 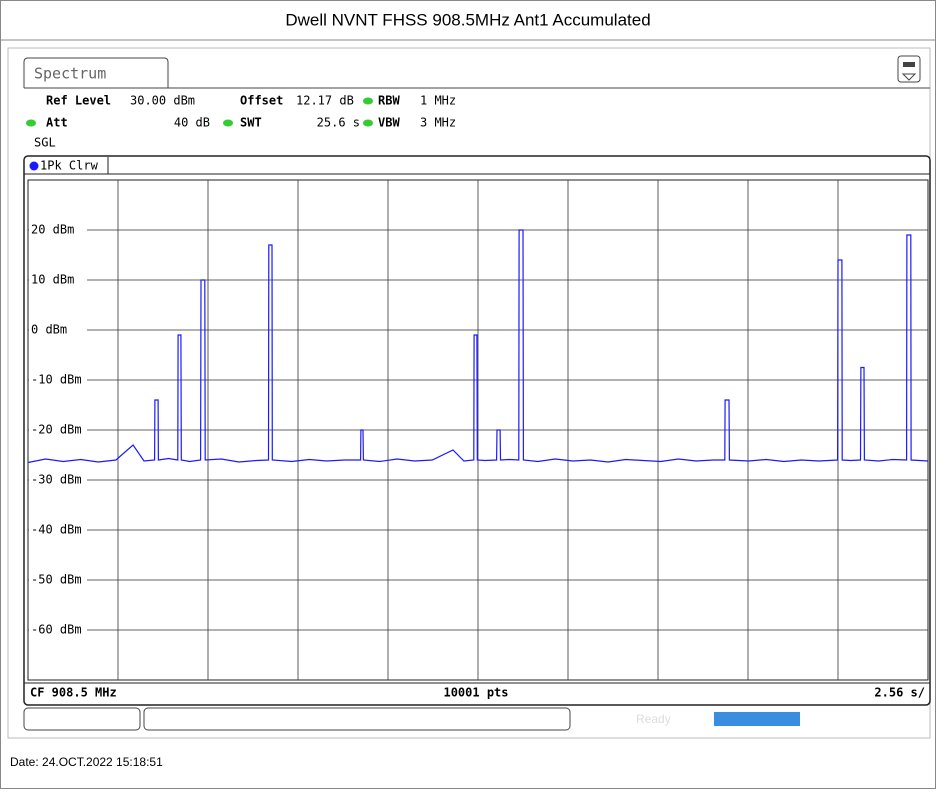 I want to click on y-tick-label: -40 dBm, so click(x=56, y=530).